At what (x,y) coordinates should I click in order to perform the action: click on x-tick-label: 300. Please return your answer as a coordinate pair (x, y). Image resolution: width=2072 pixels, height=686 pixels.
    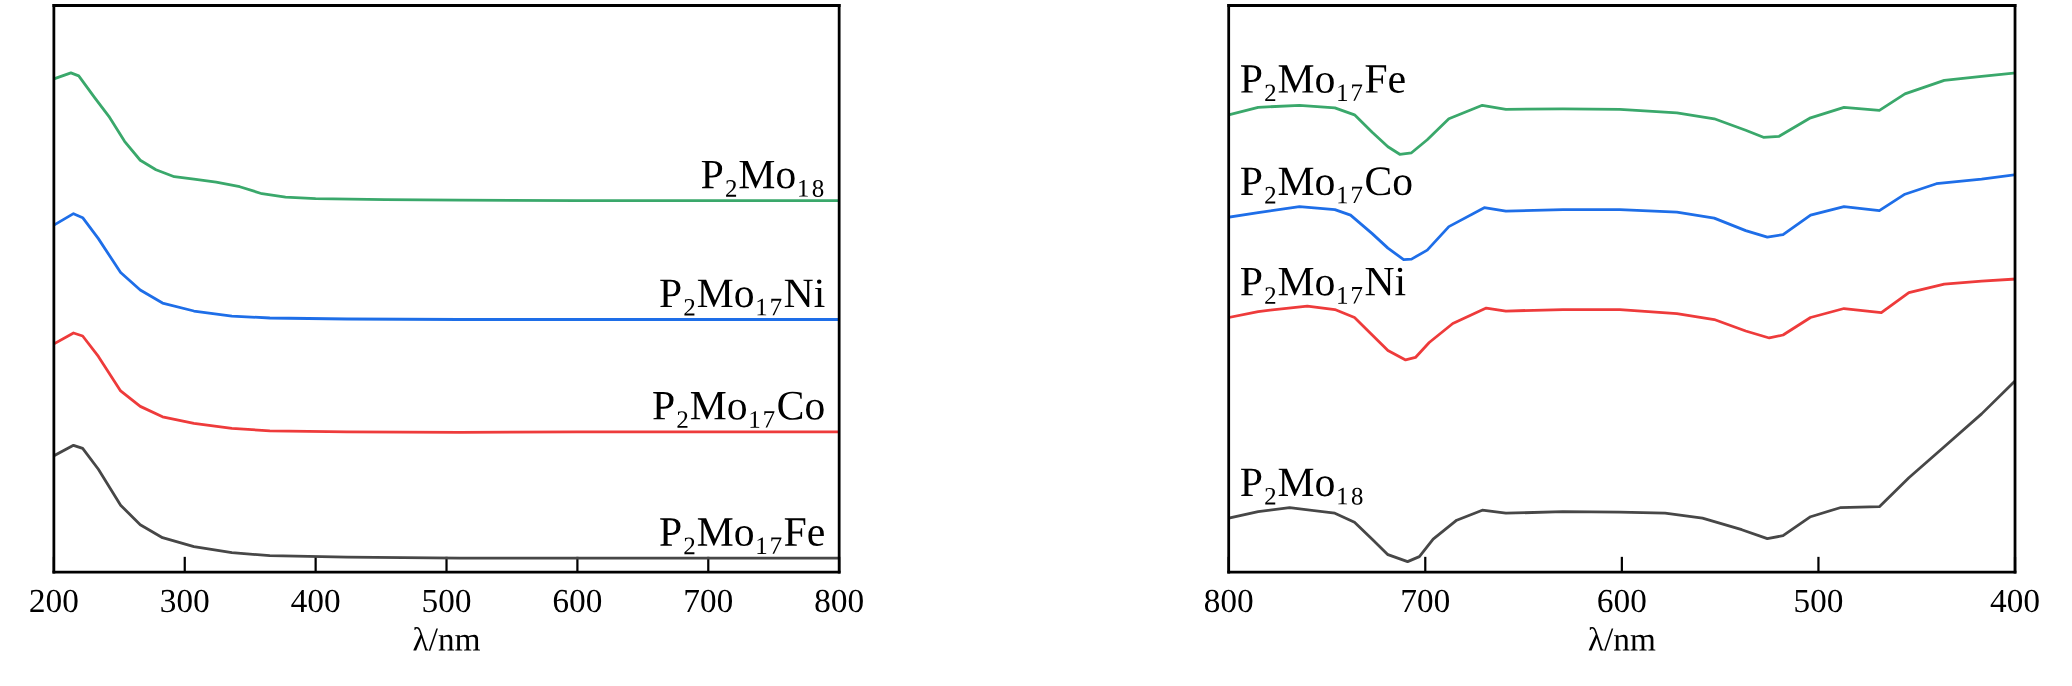
    Looking at the image, I should click on (185, 601).